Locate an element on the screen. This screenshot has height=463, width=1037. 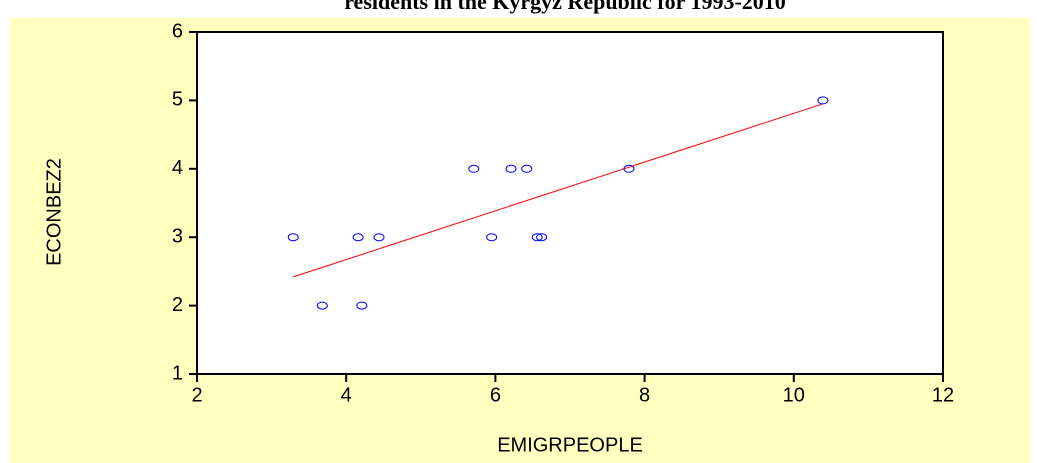
x-tick-label: 6 is located at coordinates (495, 395).